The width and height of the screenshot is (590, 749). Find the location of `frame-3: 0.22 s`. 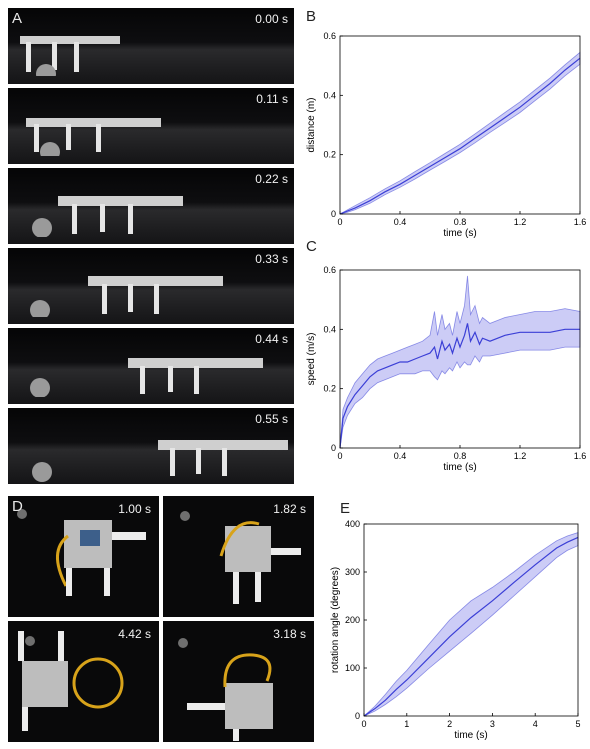

frame-3: 0.22 s is located at coordinates (151, 206).